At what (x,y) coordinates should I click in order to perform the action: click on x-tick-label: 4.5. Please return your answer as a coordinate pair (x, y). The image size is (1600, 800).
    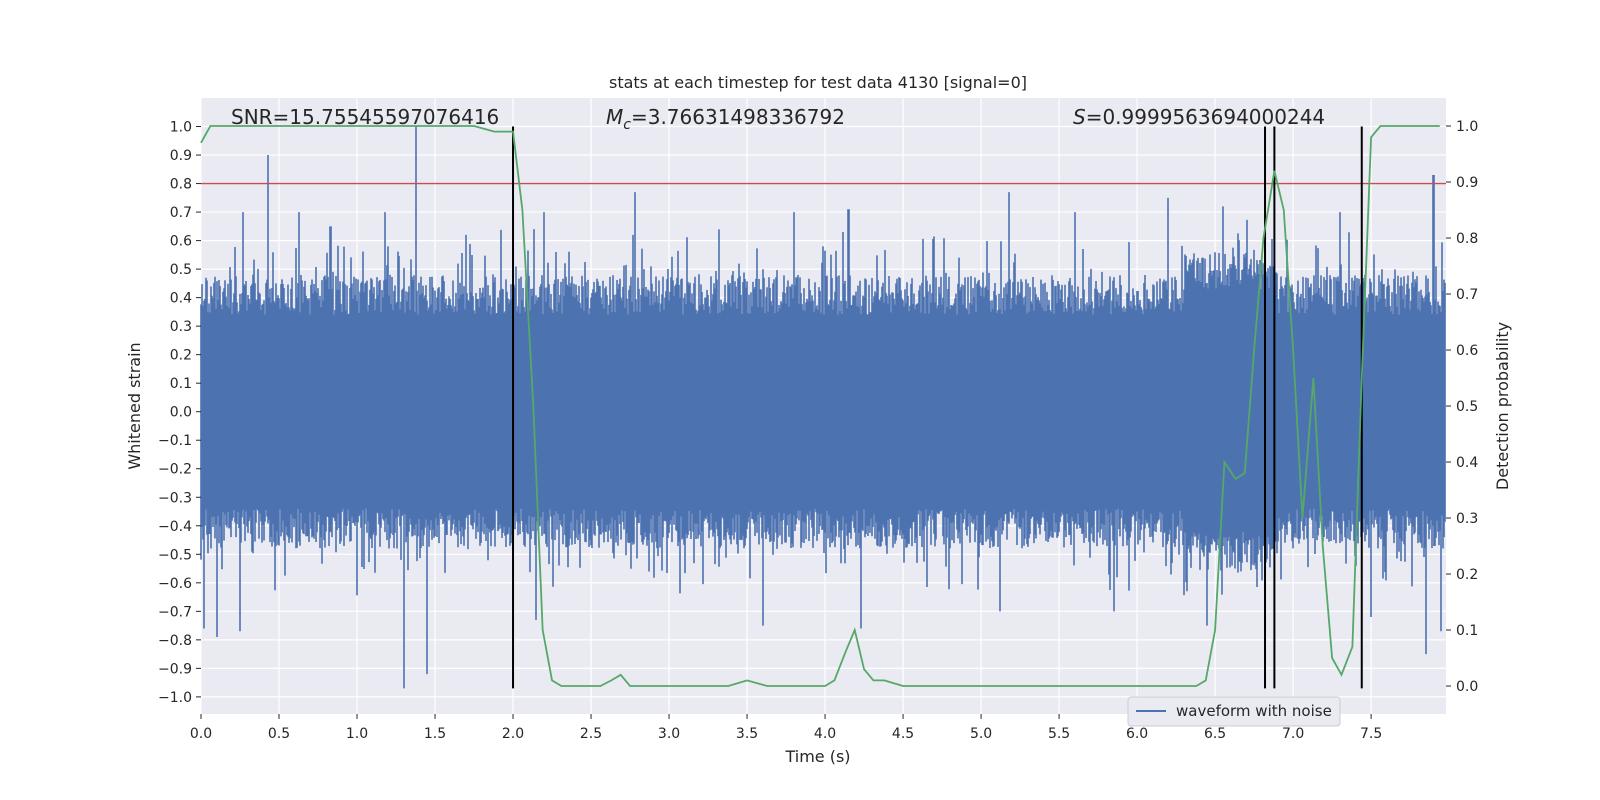
    Looking at the image, I should click on (903, 734).